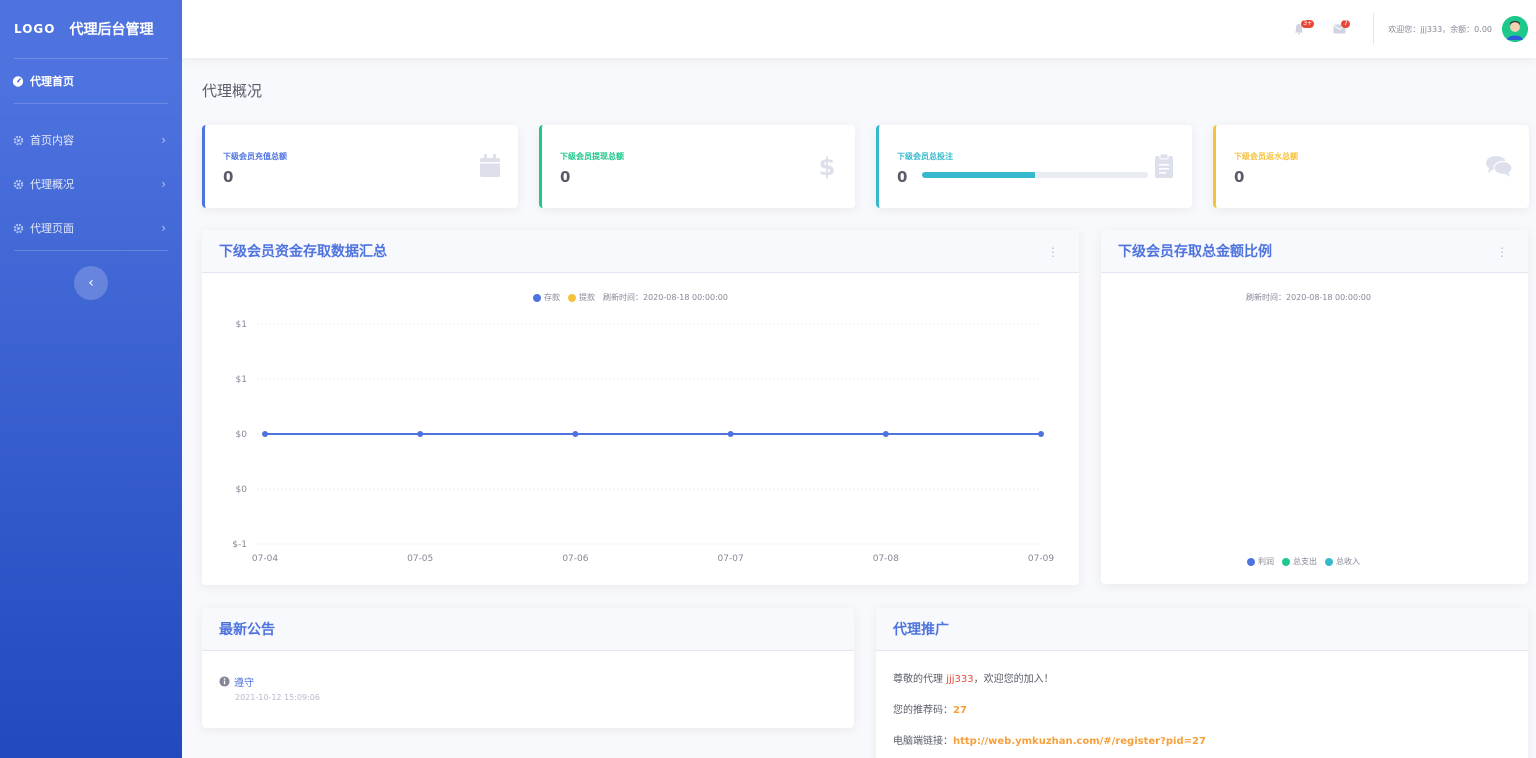 Image resolution: width=1536 pixels, height=758 pixels. I want to click on user-avatar-icon, so click(1515, 29).